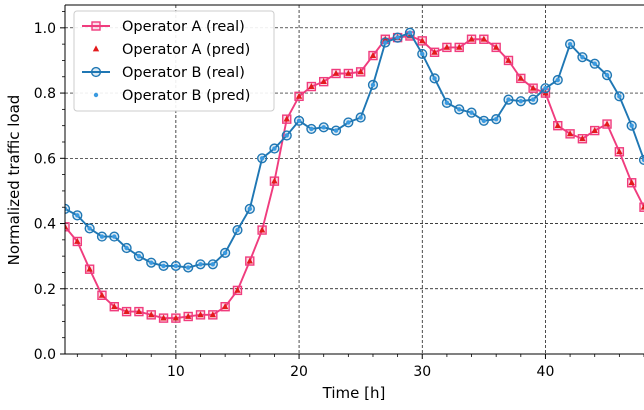 The height and width of the screenshot is (410, 644). Describe the element at coordinates (183, 27) in the screenshot. I see `legend-label: Operator A (real)` at that location.